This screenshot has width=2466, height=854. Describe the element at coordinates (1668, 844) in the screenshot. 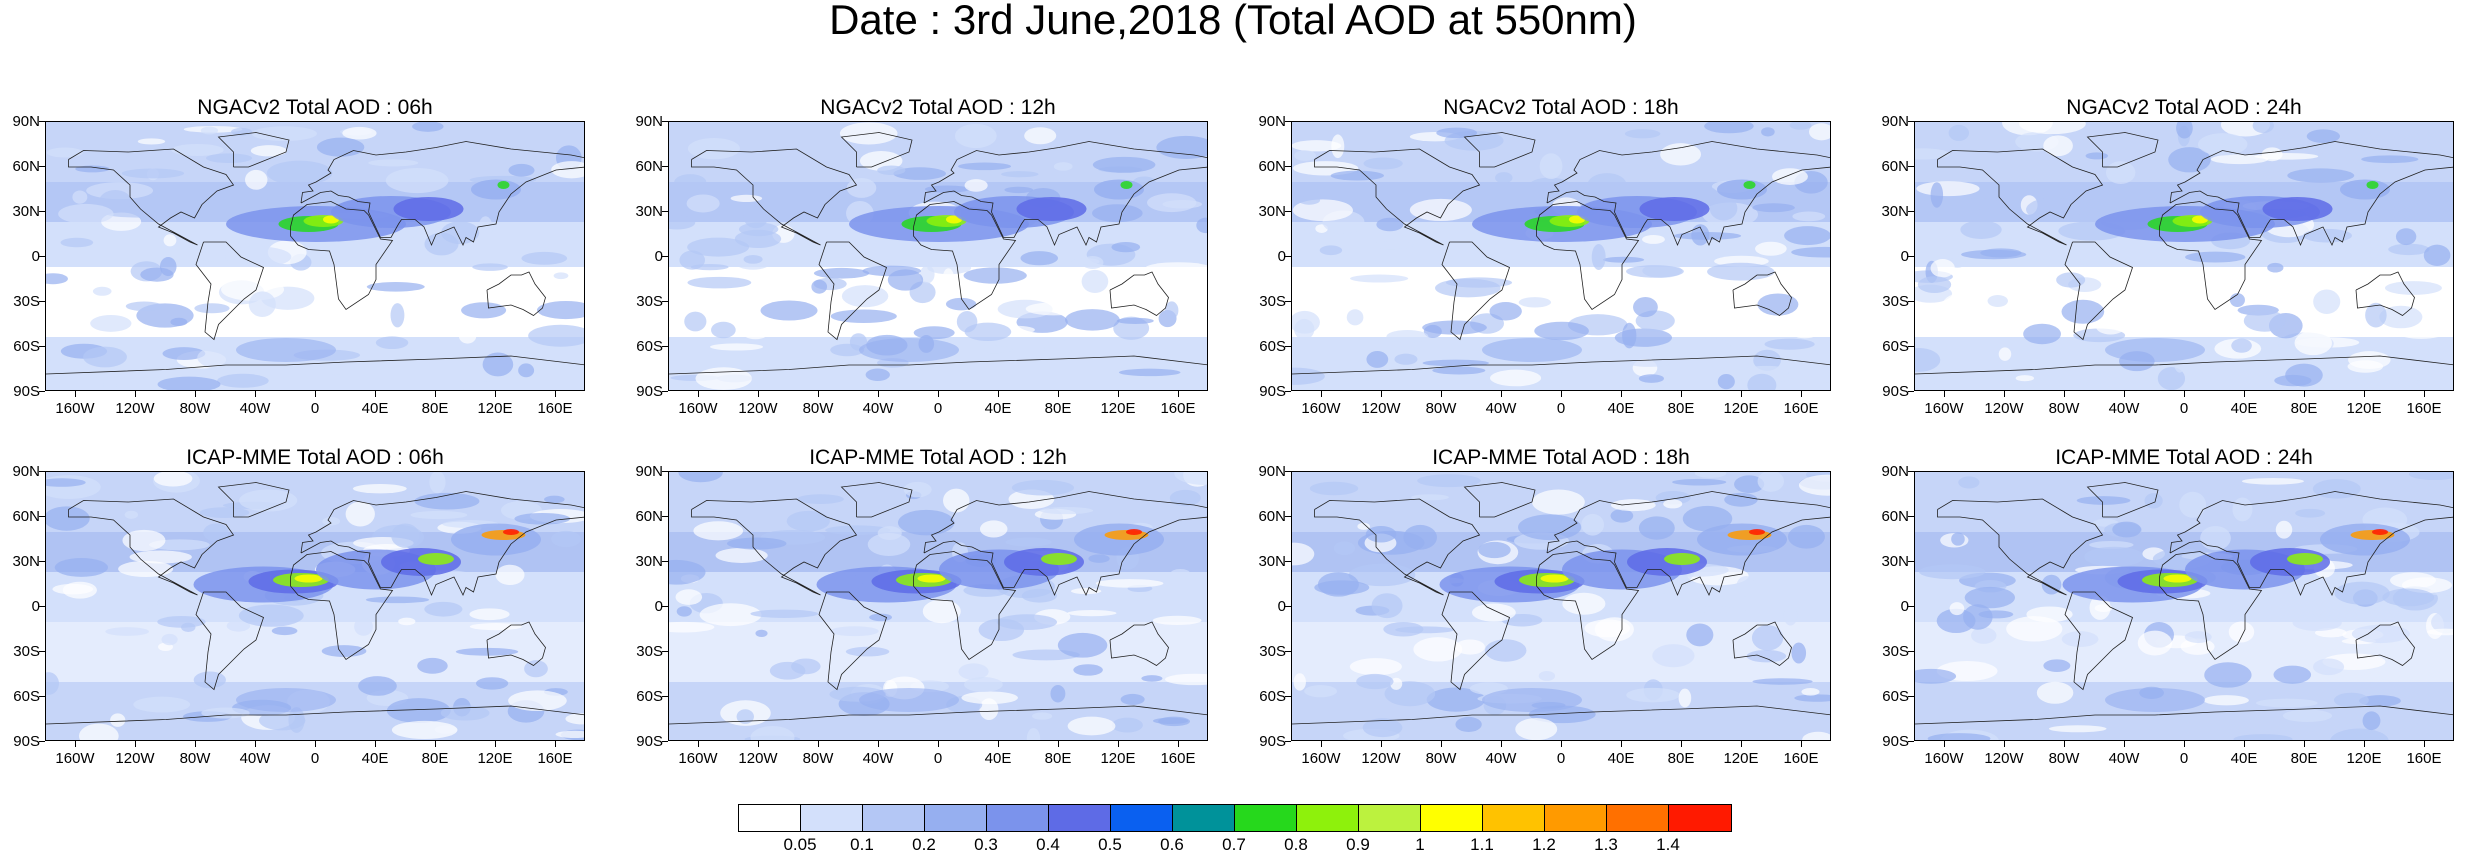

I see `colorbar-label: 1.4` at that location.